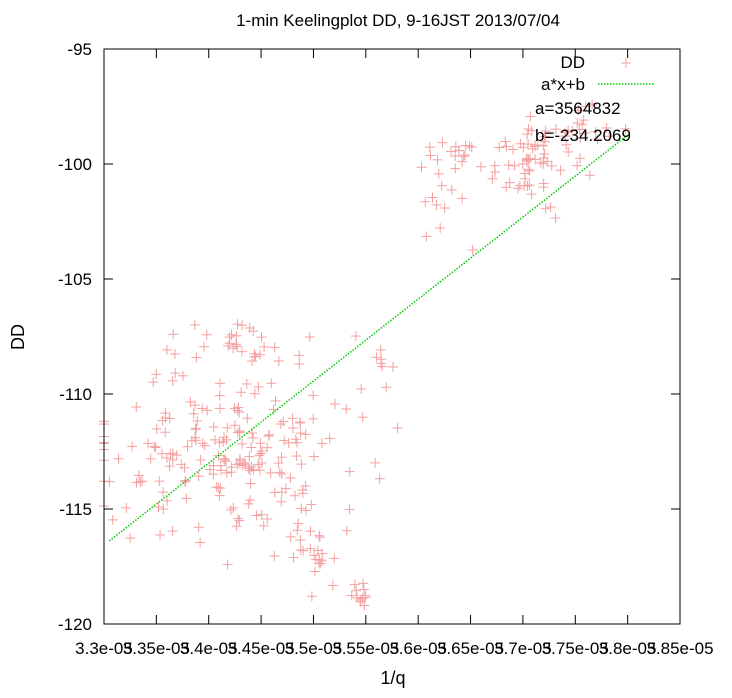 Image resolution: width=732 pixels, height=698 pixels. I want to click on x-tick-label: 3.55e-05, so click(365, 648).